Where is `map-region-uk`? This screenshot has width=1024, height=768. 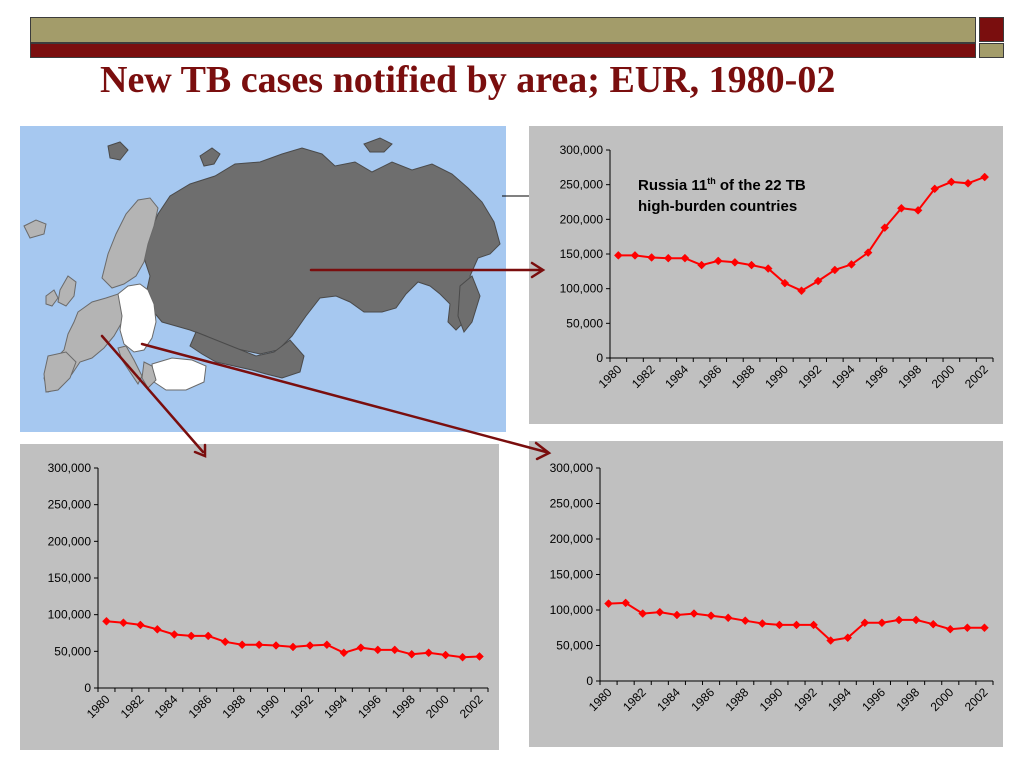
map-region-uk is located at coordinates (67, 291).